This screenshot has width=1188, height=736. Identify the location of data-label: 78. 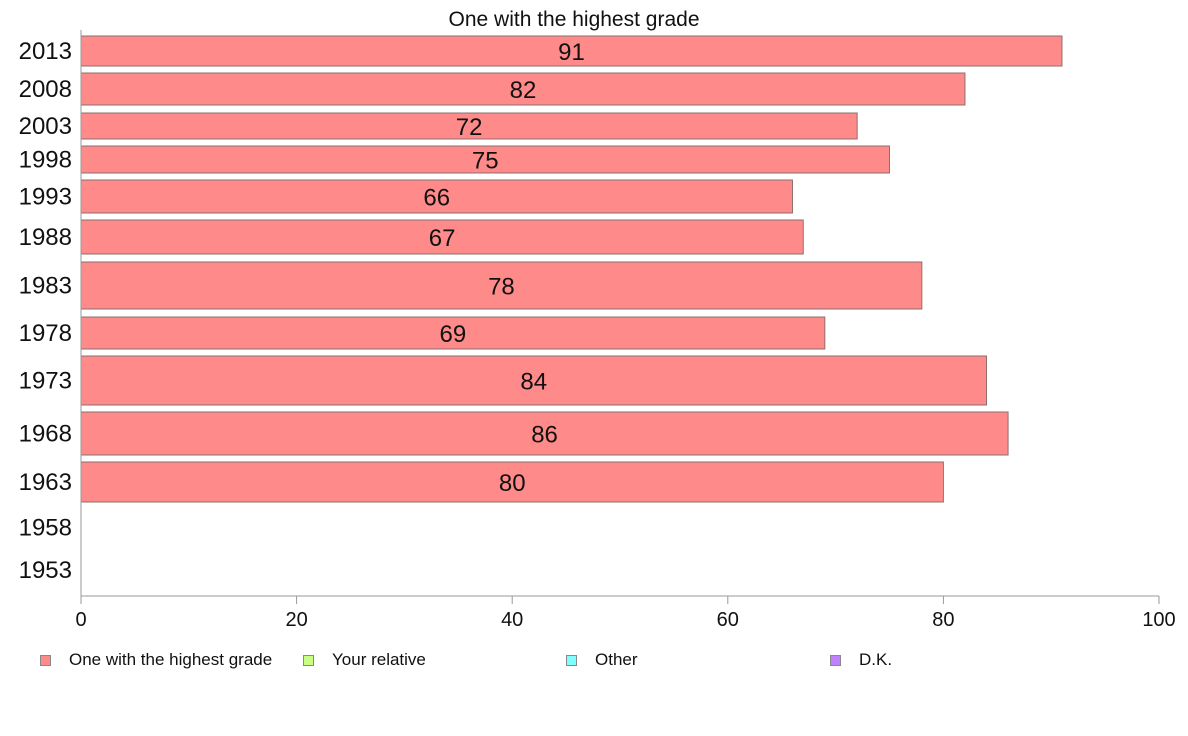
(501, 287).